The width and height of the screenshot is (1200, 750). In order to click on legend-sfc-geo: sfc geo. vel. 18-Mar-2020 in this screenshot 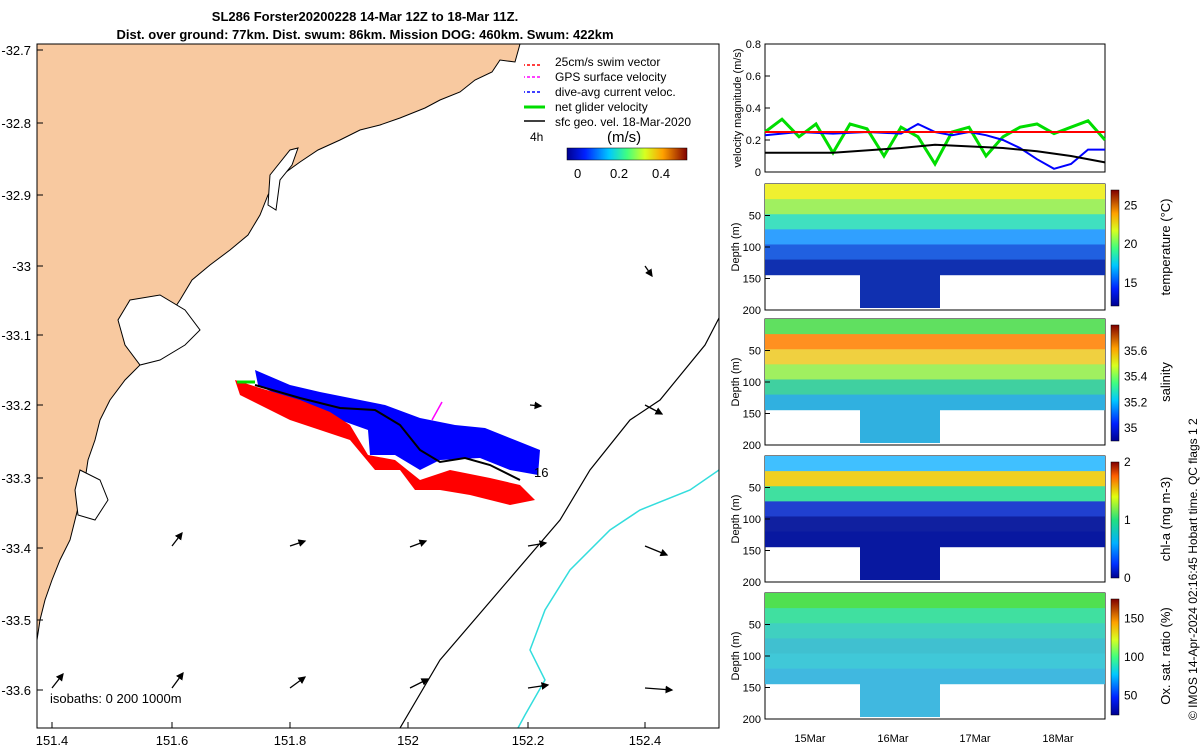, I will do `click(623, 122)`.